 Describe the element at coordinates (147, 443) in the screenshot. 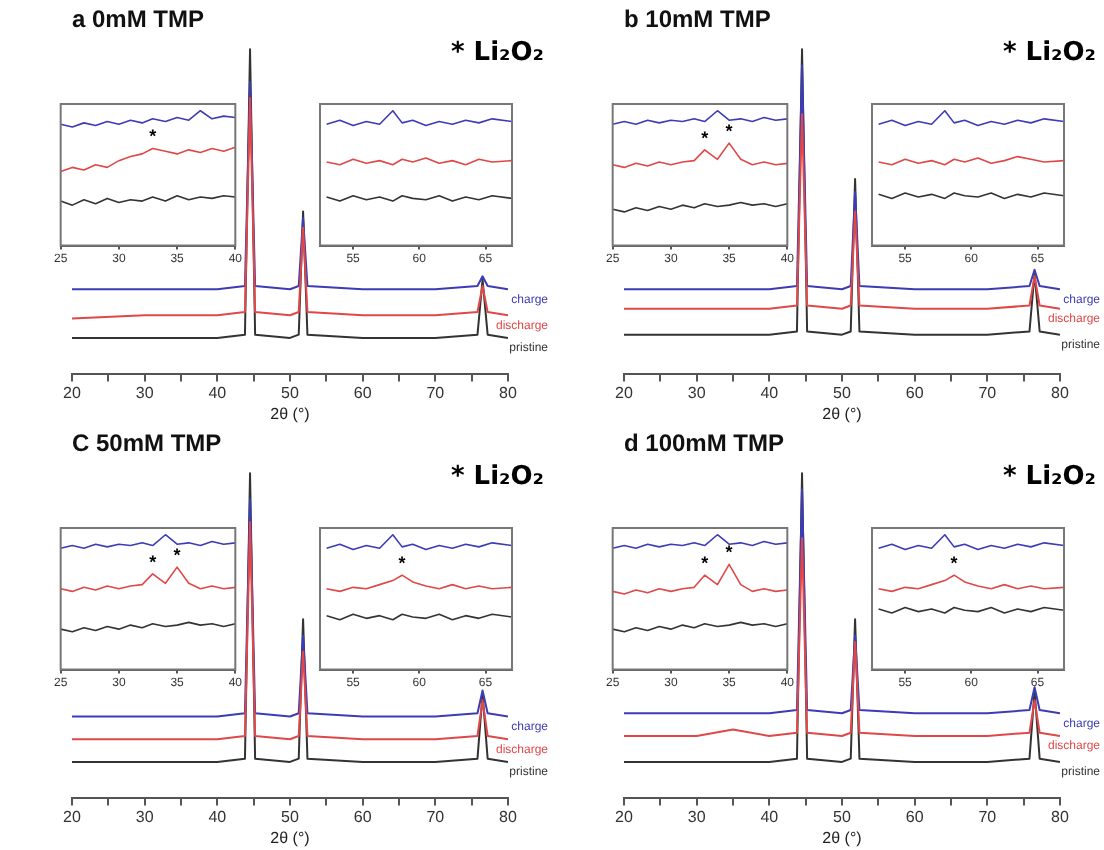

I see `chart-title: C 50mM TMP` at that location.